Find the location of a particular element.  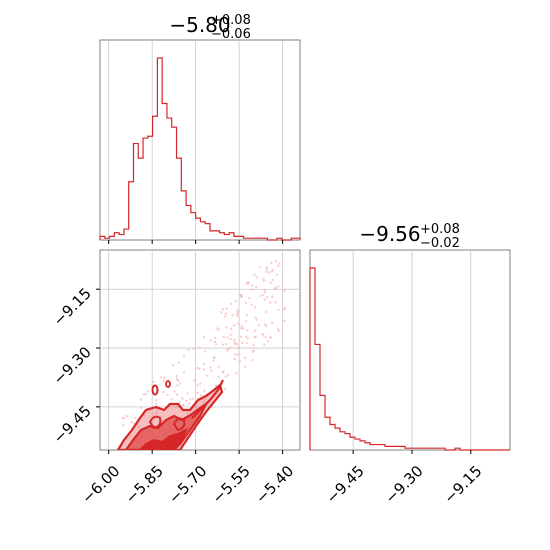

hist-y-step-line is located at coordinates (409, 359).